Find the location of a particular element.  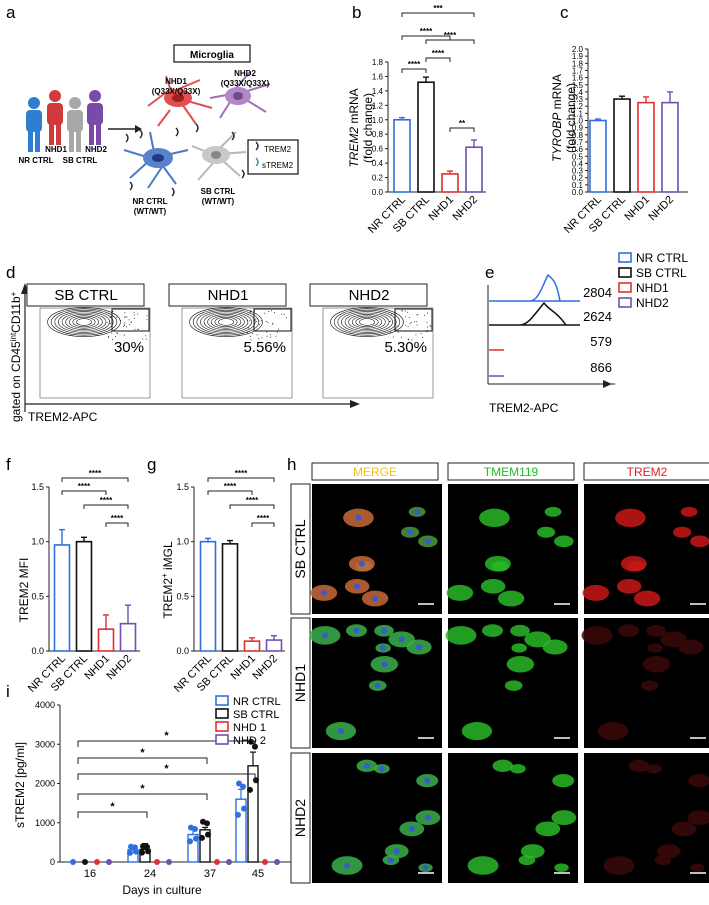

y-tick-label: 1.6 is located at coordinates (378, 76).